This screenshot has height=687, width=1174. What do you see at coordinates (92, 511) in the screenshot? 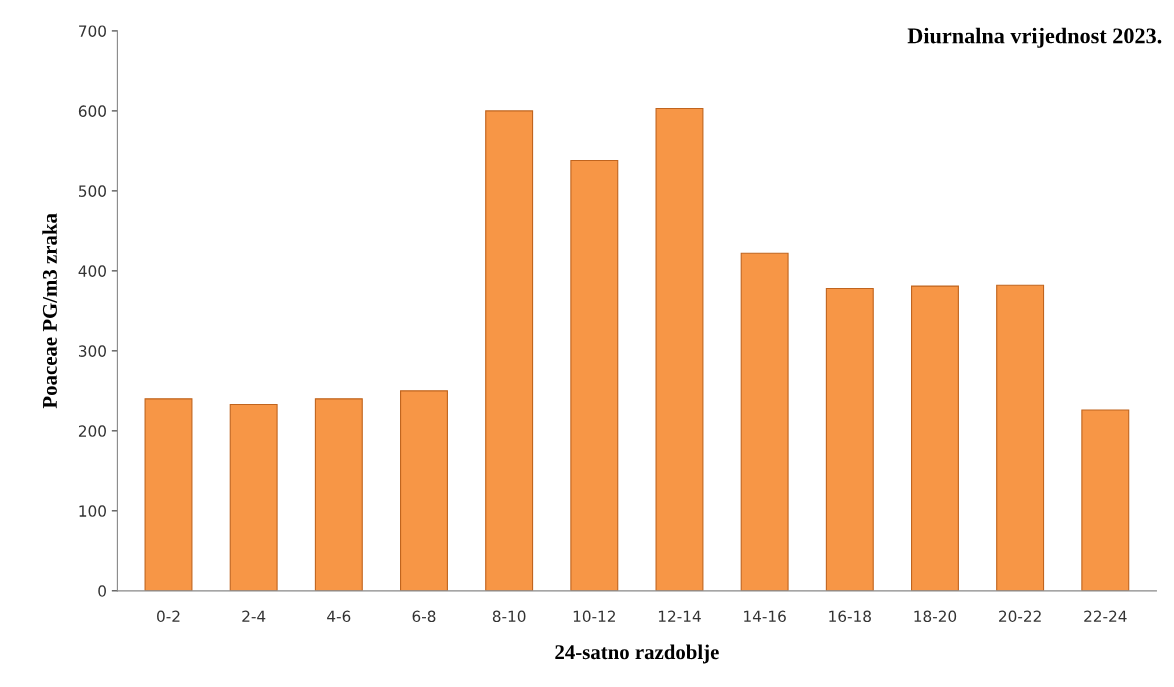
I see `y-tick-label: 100` at bounding box center [92, 511].